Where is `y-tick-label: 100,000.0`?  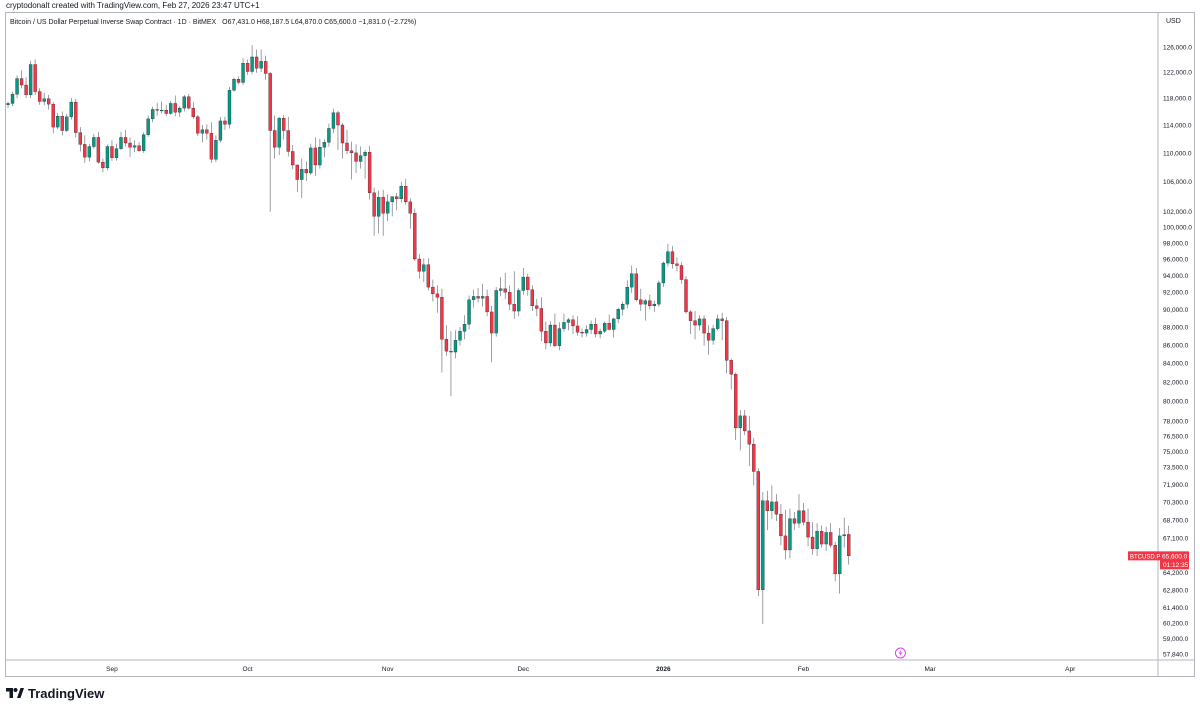
y-tick-label: 100,000.0 is located at coordinates (1177, 228).